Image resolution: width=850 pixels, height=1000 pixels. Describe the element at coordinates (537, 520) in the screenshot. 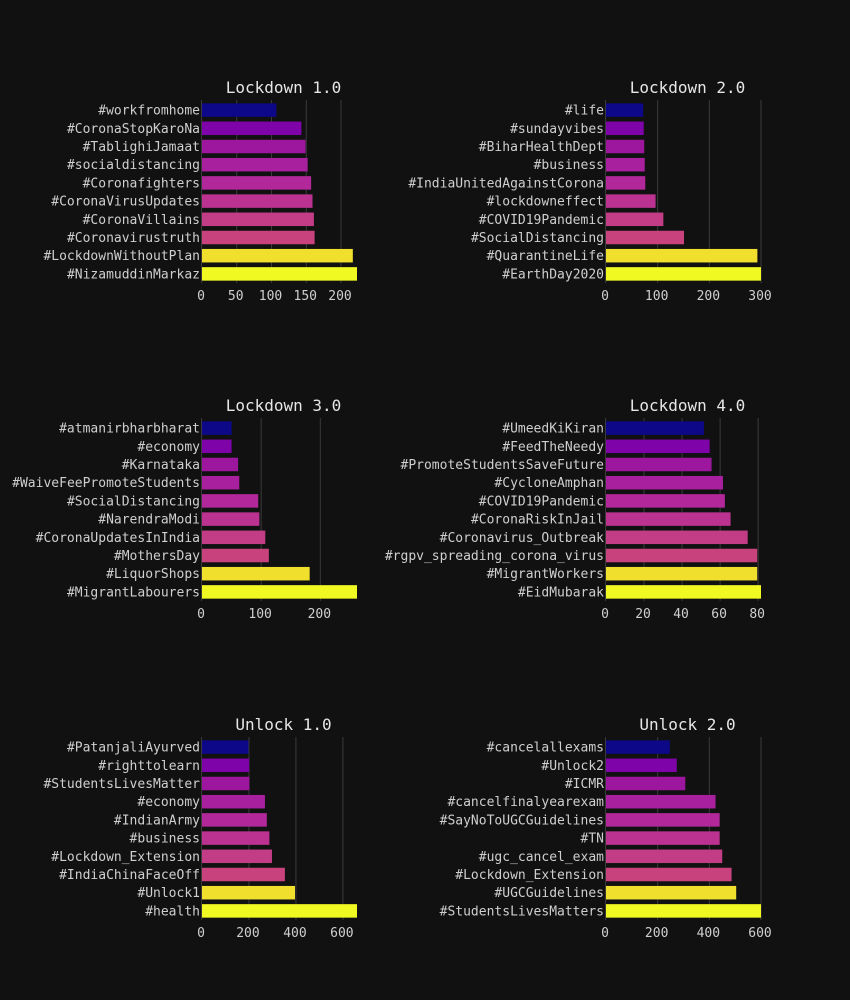

I see `category-label: #CoronaRiskInJail` at that location.